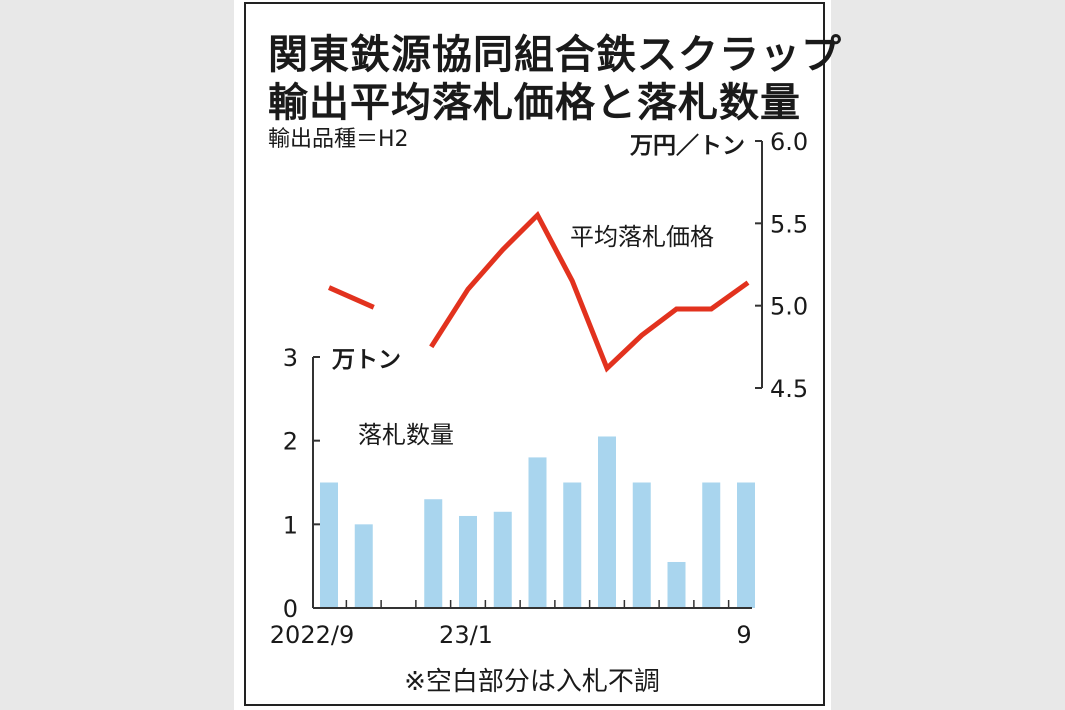  What do you see at coordinates (789, 307) in the screenshot?
I see `right-axis-tick-label: 5.0` at bounding box center [789, 307].